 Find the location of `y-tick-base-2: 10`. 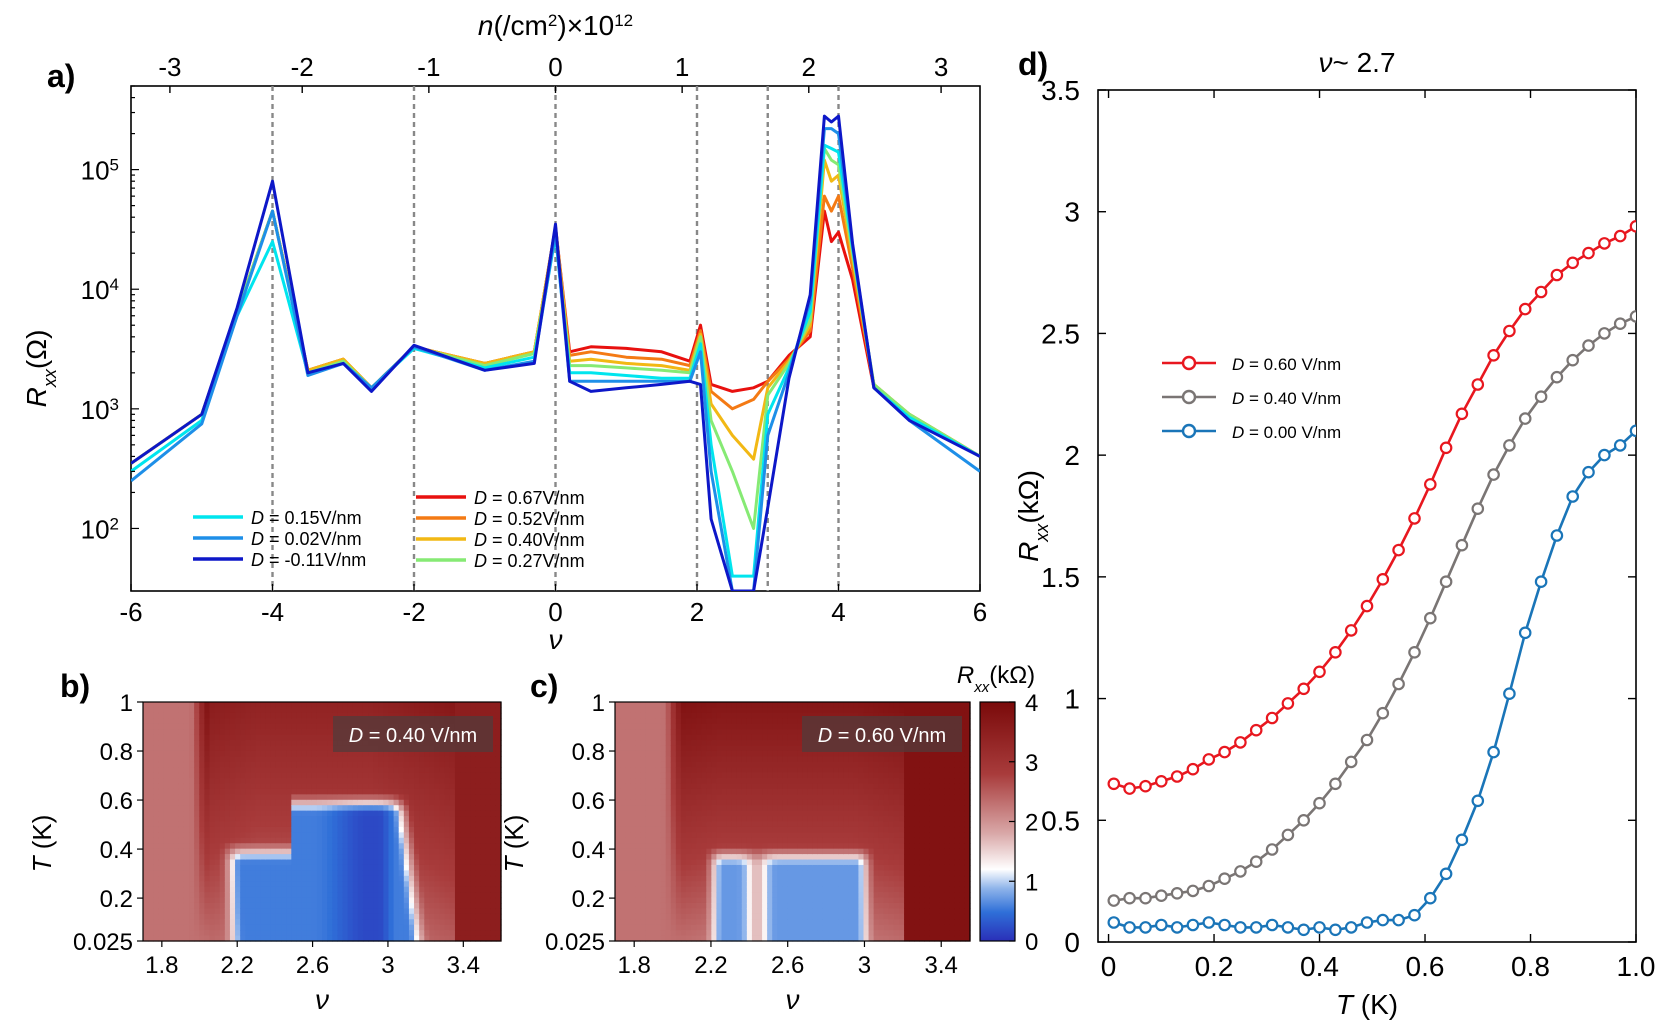

y-tick-base-2: 10 is located at coordinates (95, 290).